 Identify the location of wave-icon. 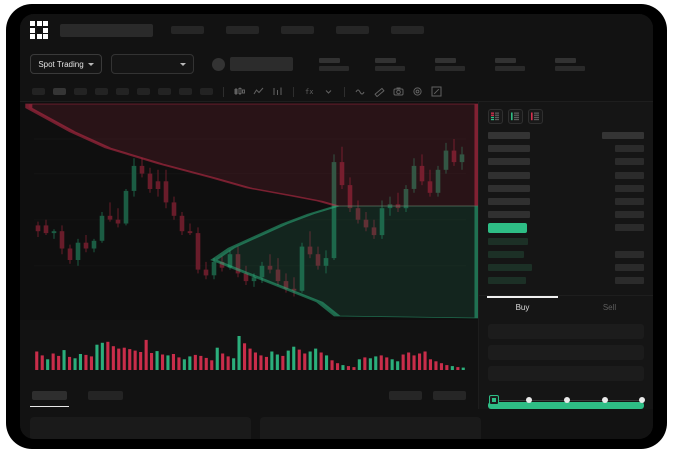
(360, 91).